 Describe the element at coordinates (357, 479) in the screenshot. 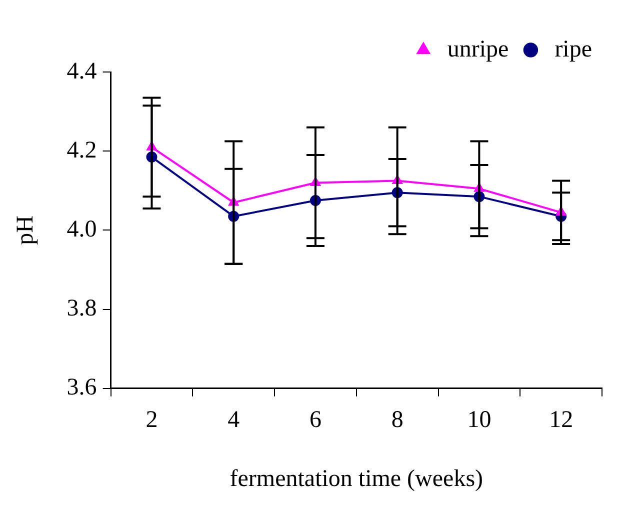

I see `x-axis-title: fermentation time (weeks)` at that location.